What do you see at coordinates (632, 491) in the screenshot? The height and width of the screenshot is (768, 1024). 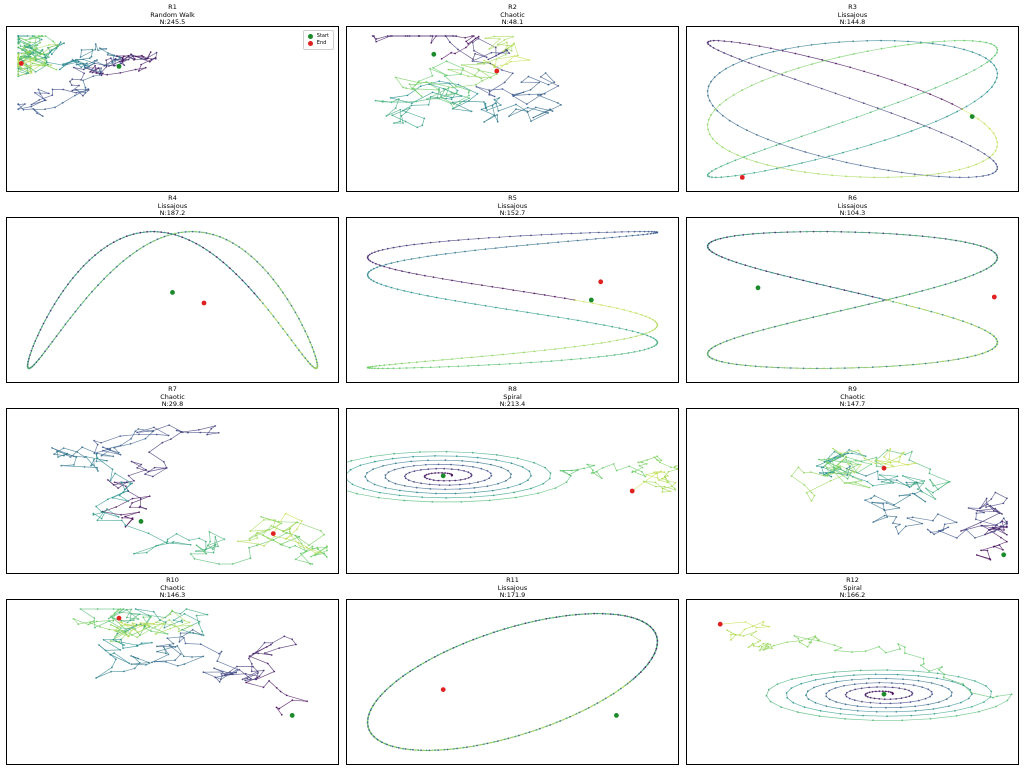 I see `end-marker` at bounding box center [632, 491].